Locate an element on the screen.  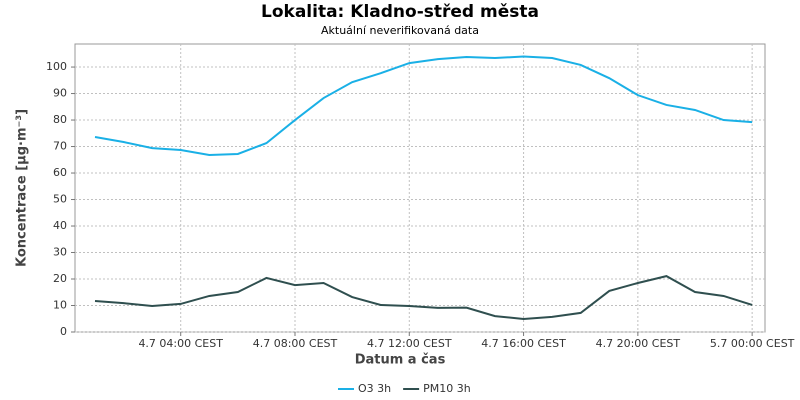
chart-title: Lokalita: Kladno-střed města is located at coordinates (400, 12).